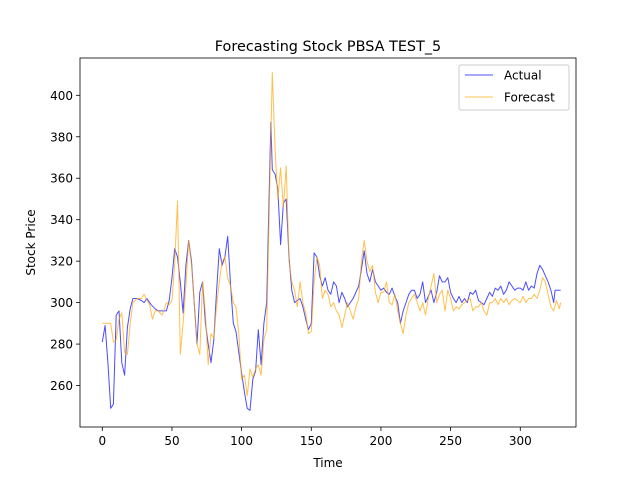  What do you see at coordinates (61, 179) in the screenshot?
I see `y-tick-label: 360` at bounding box center [61, 179].